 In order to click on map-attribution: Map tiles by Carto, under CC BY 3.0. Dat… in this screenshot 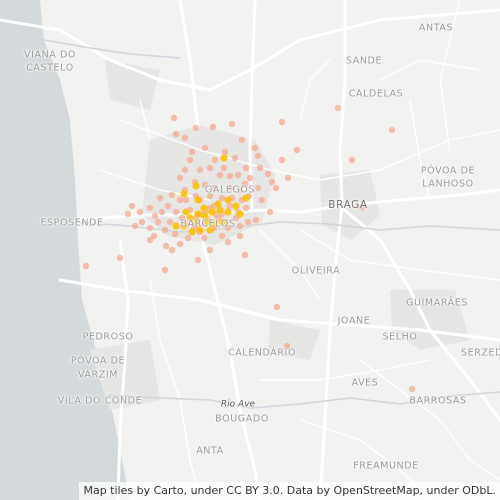, I will do `click(289, 491)`.